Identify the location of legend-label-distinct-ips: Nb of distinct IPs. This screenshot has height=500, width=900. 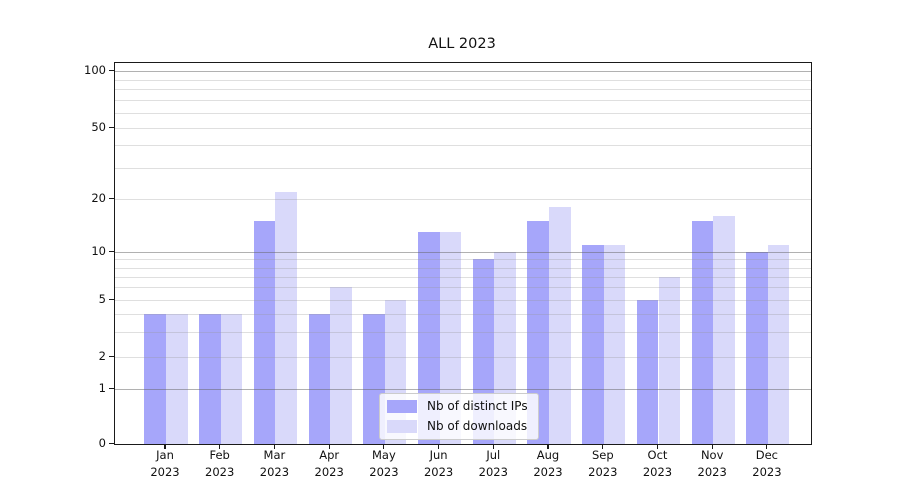
(477, 406).